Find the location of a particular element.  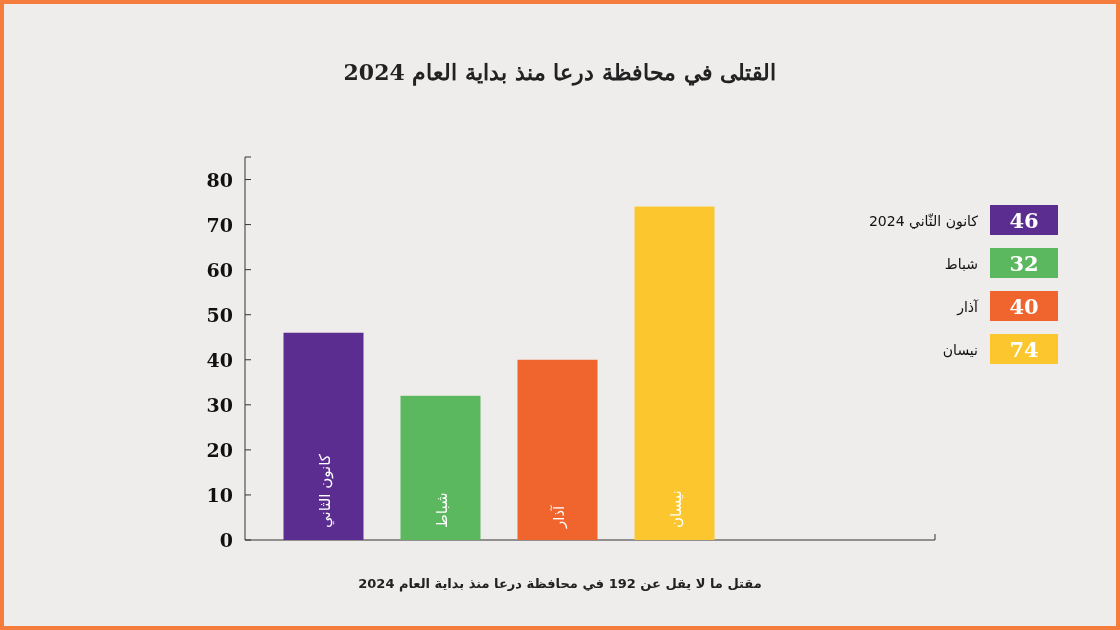

chart-title: القتلى في محافظة درعا منذ بداية العام 2024 is located at coordinates (560, 72).